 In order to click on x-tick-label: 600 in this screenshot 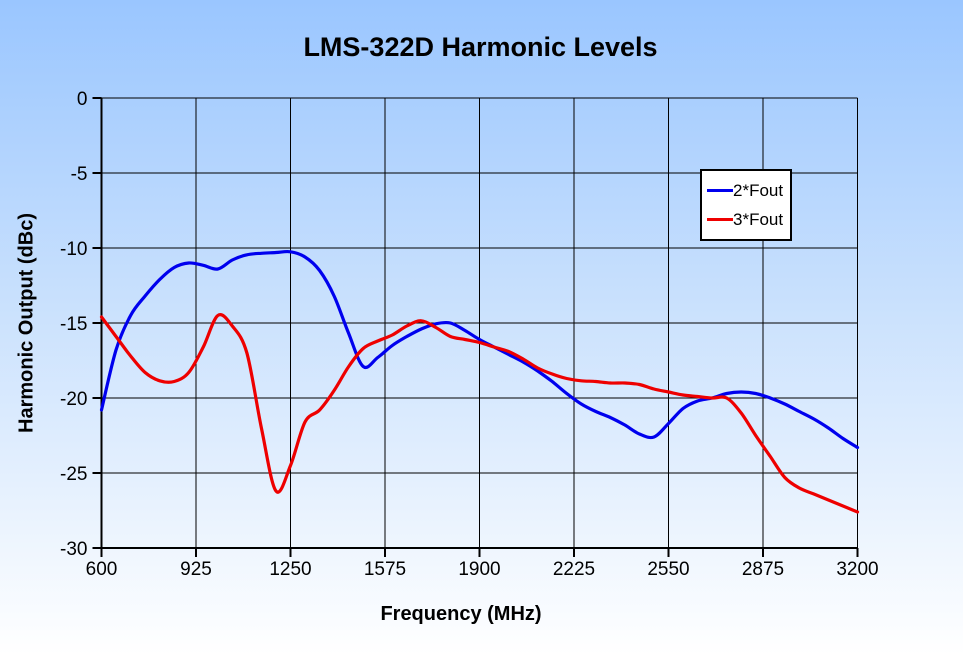, I will do `click(102, 569)`.